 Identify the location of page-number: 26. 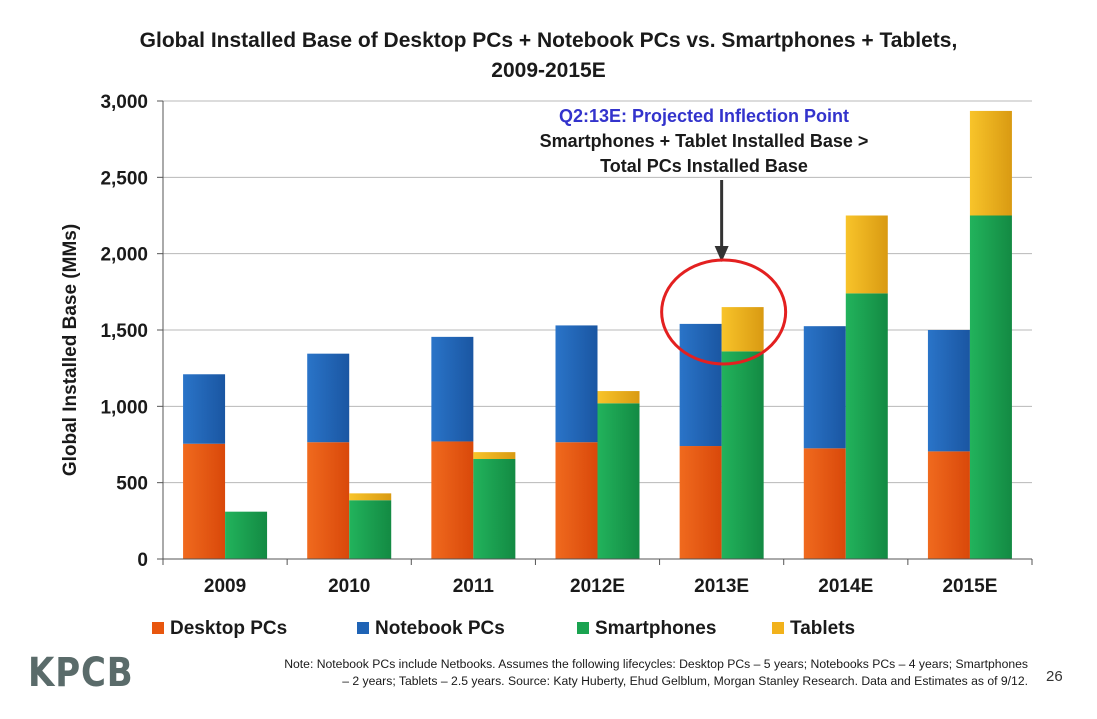
(1054, 676).